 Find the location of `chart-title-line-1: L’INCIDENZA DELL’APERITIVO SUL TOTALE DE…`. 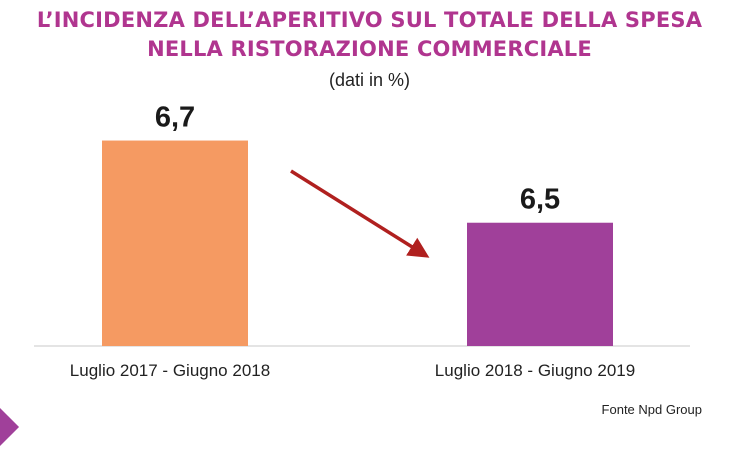

chart-title-line-1: L’INCIDENZA DELL’APERITIVO SUL TOTALE DE… is located at coordinates (369, 20).